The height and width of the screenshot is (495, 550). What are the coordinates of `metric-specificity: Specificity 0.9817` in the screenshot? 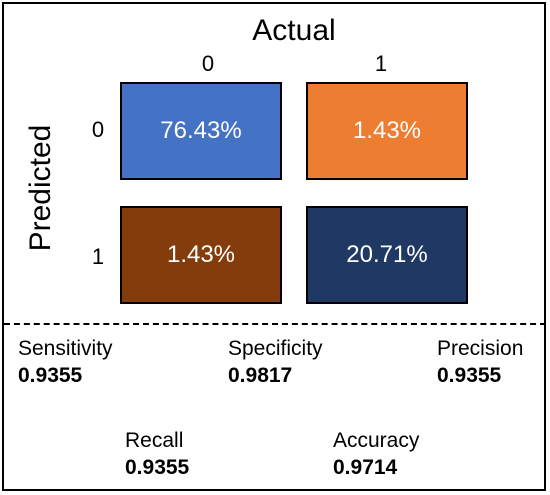 It's located at (275, 362).